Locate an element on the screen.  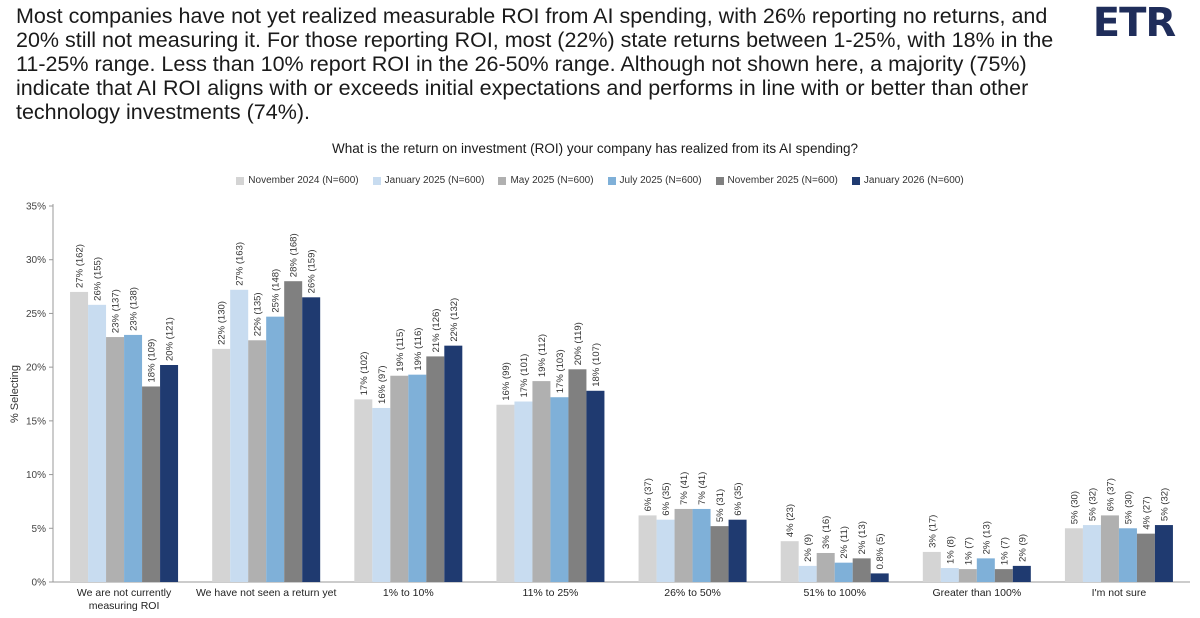
bar-data-label: 25% (148) is located at coordinates (276, 291).